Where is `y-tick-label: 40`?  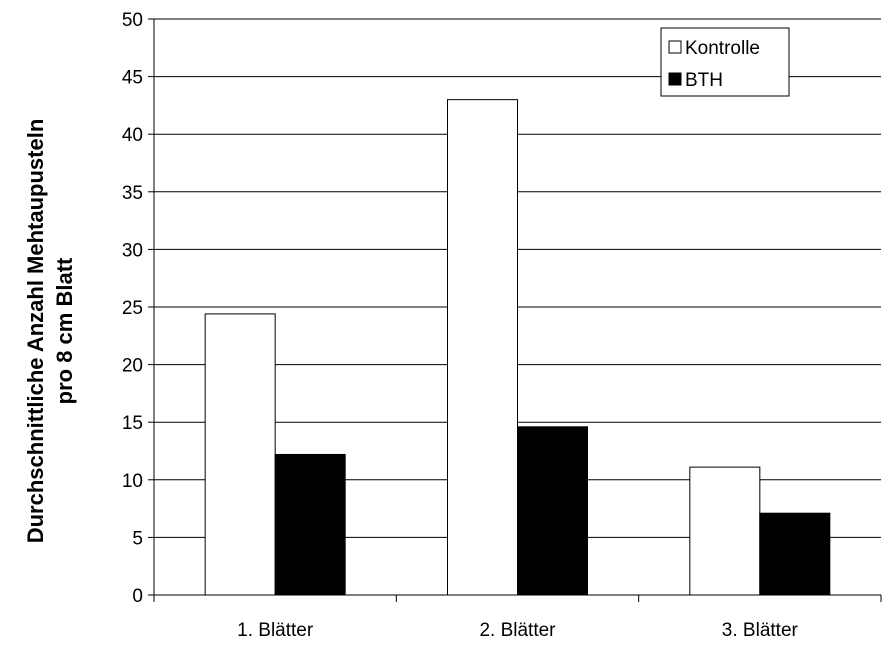
y-tick-label: 40 is located at coordinates (132, 135).